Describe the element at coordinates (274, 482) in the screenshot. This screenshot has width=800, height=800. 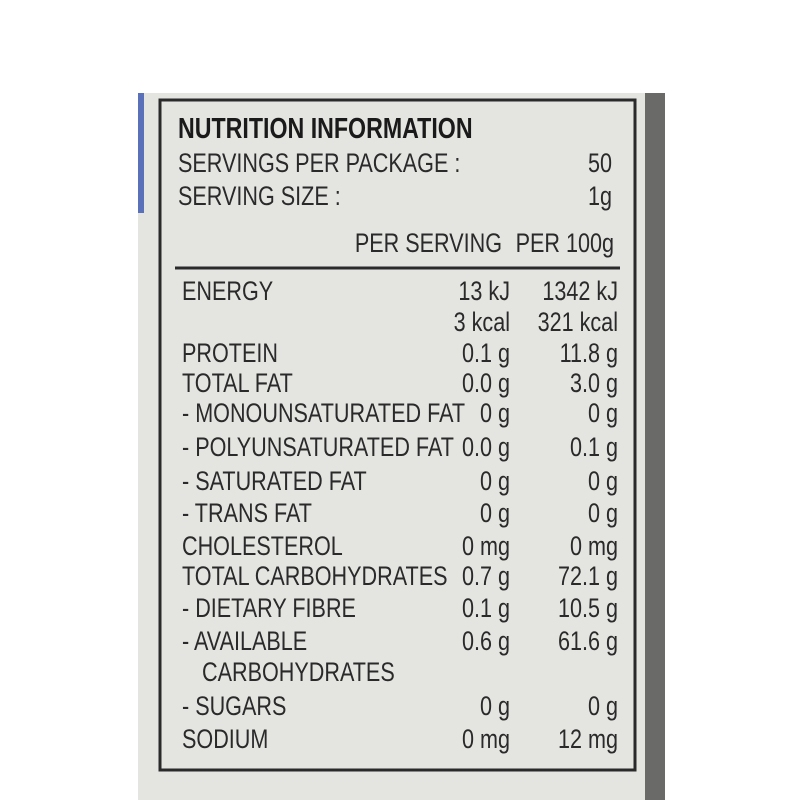
I see `nutrient-name: - SATURATED FAT` at that location.